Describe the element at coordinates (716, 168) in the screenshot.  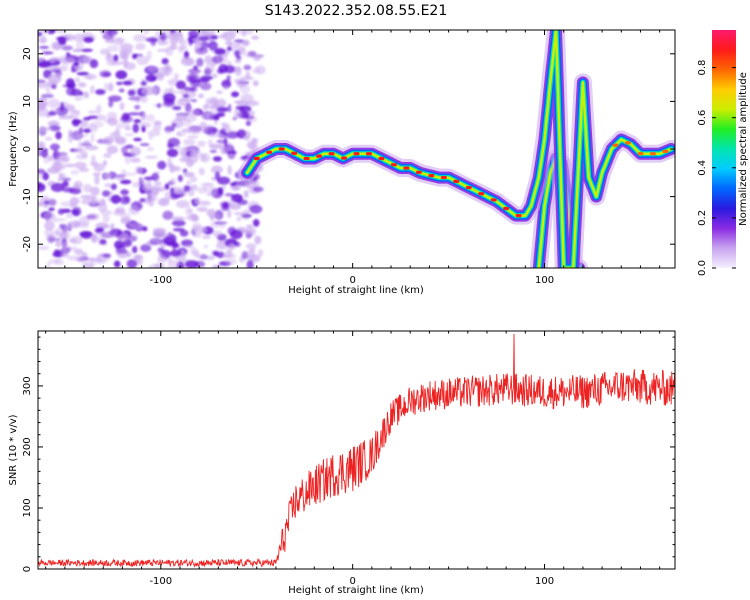
I see `colorbar-ticks: 0.0 0.2 0.4 0.6 0.8` at that location.